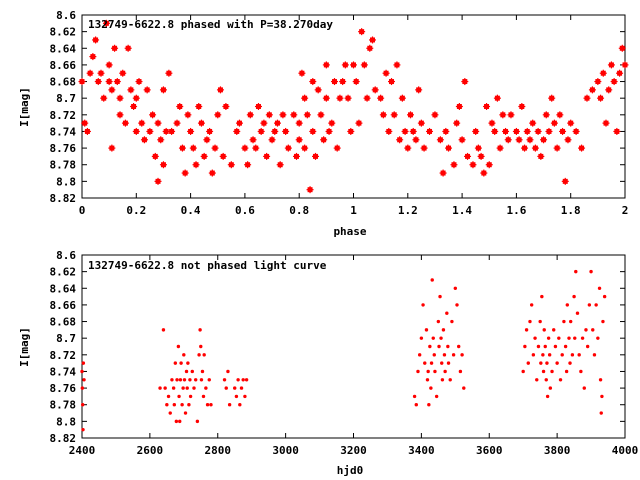 The height and width of the screenshot is (480, 640). Describe the element at coordinates (557, 450) in the screenshot. I see `unphased-x-tick-label: 3800` at that location.